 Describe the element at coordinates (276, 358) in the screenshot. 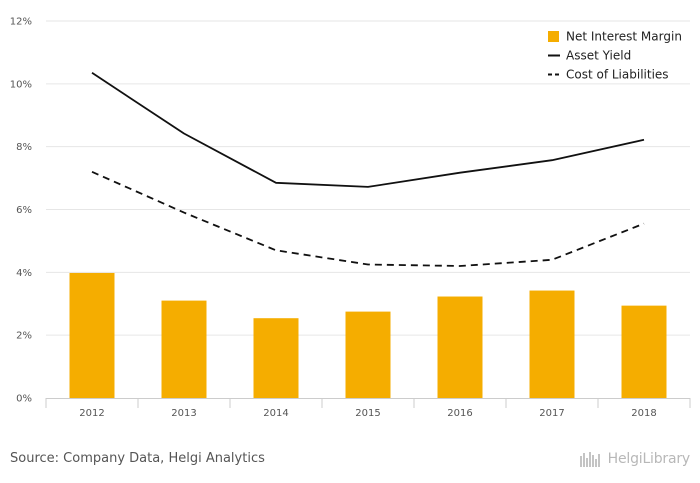

I see `bar-2014` at that location.